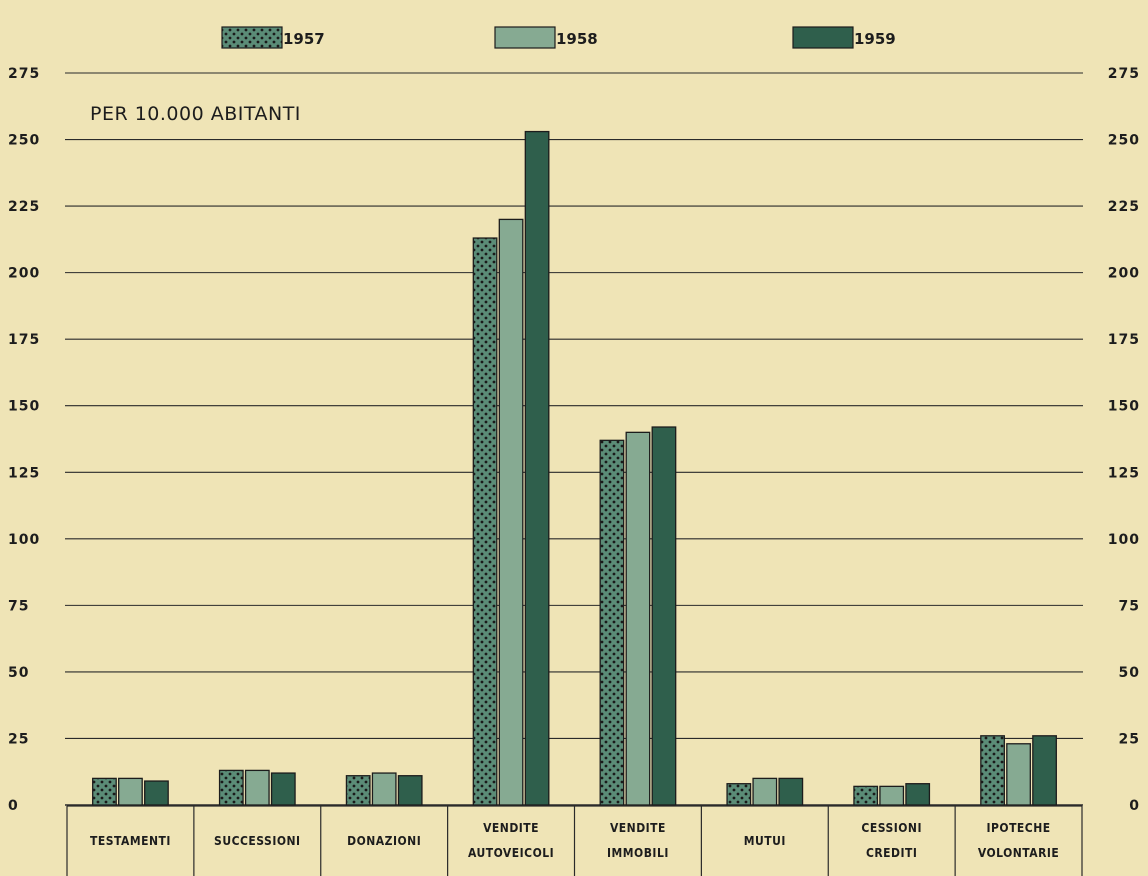  I want to click on category-label: TESTAMENTI, so click(130, 841).